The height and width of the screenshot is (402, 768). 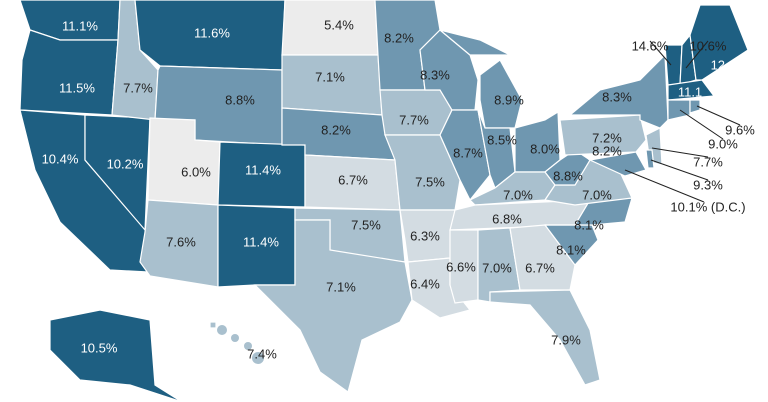 What do you see at coordinates (597, 194) in the screenshot?
I see `state-label-va: 7.0%` at bounding box center [597, 194].